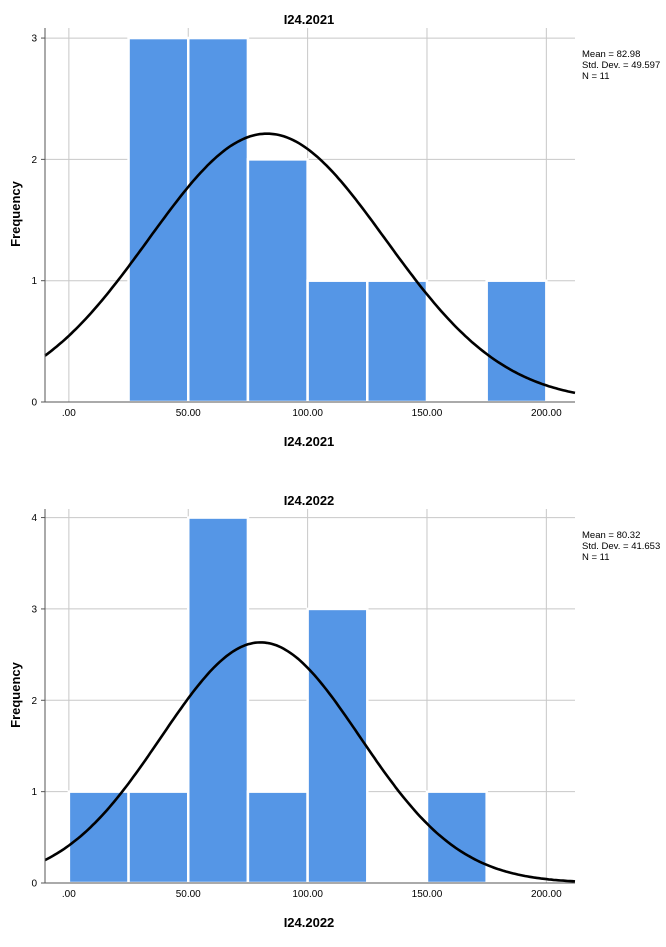 This screenshot has height=947, width=666. Describe the element at coordinates (621, 65) in the screenshot. I see `stats-std-dev: Std. Dev. = 49.597` at that location.